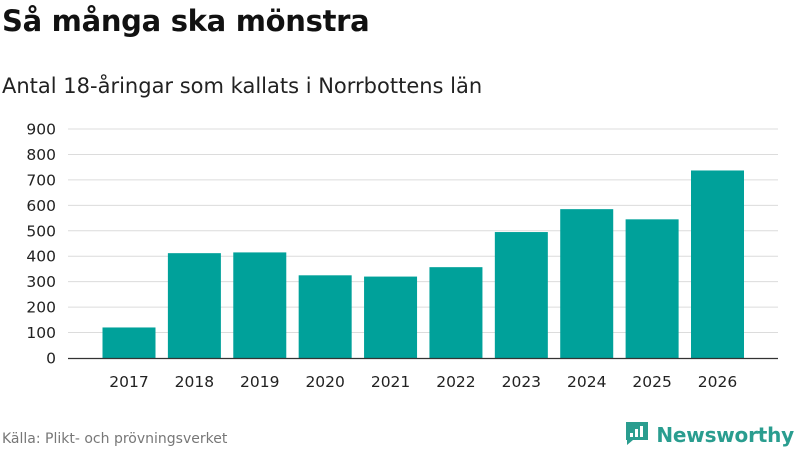  I want to click on y-tick-label-500: 500, so click(41, 231).